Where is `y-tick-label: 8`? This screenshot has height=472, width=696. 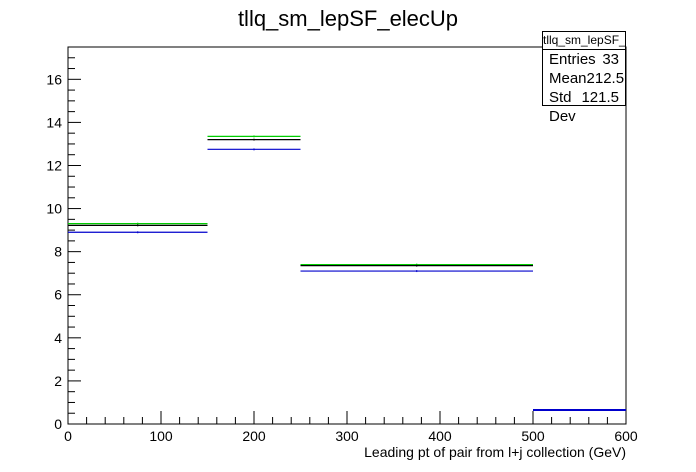 y-tick-label: 8 is located at coordinates (58, 252).